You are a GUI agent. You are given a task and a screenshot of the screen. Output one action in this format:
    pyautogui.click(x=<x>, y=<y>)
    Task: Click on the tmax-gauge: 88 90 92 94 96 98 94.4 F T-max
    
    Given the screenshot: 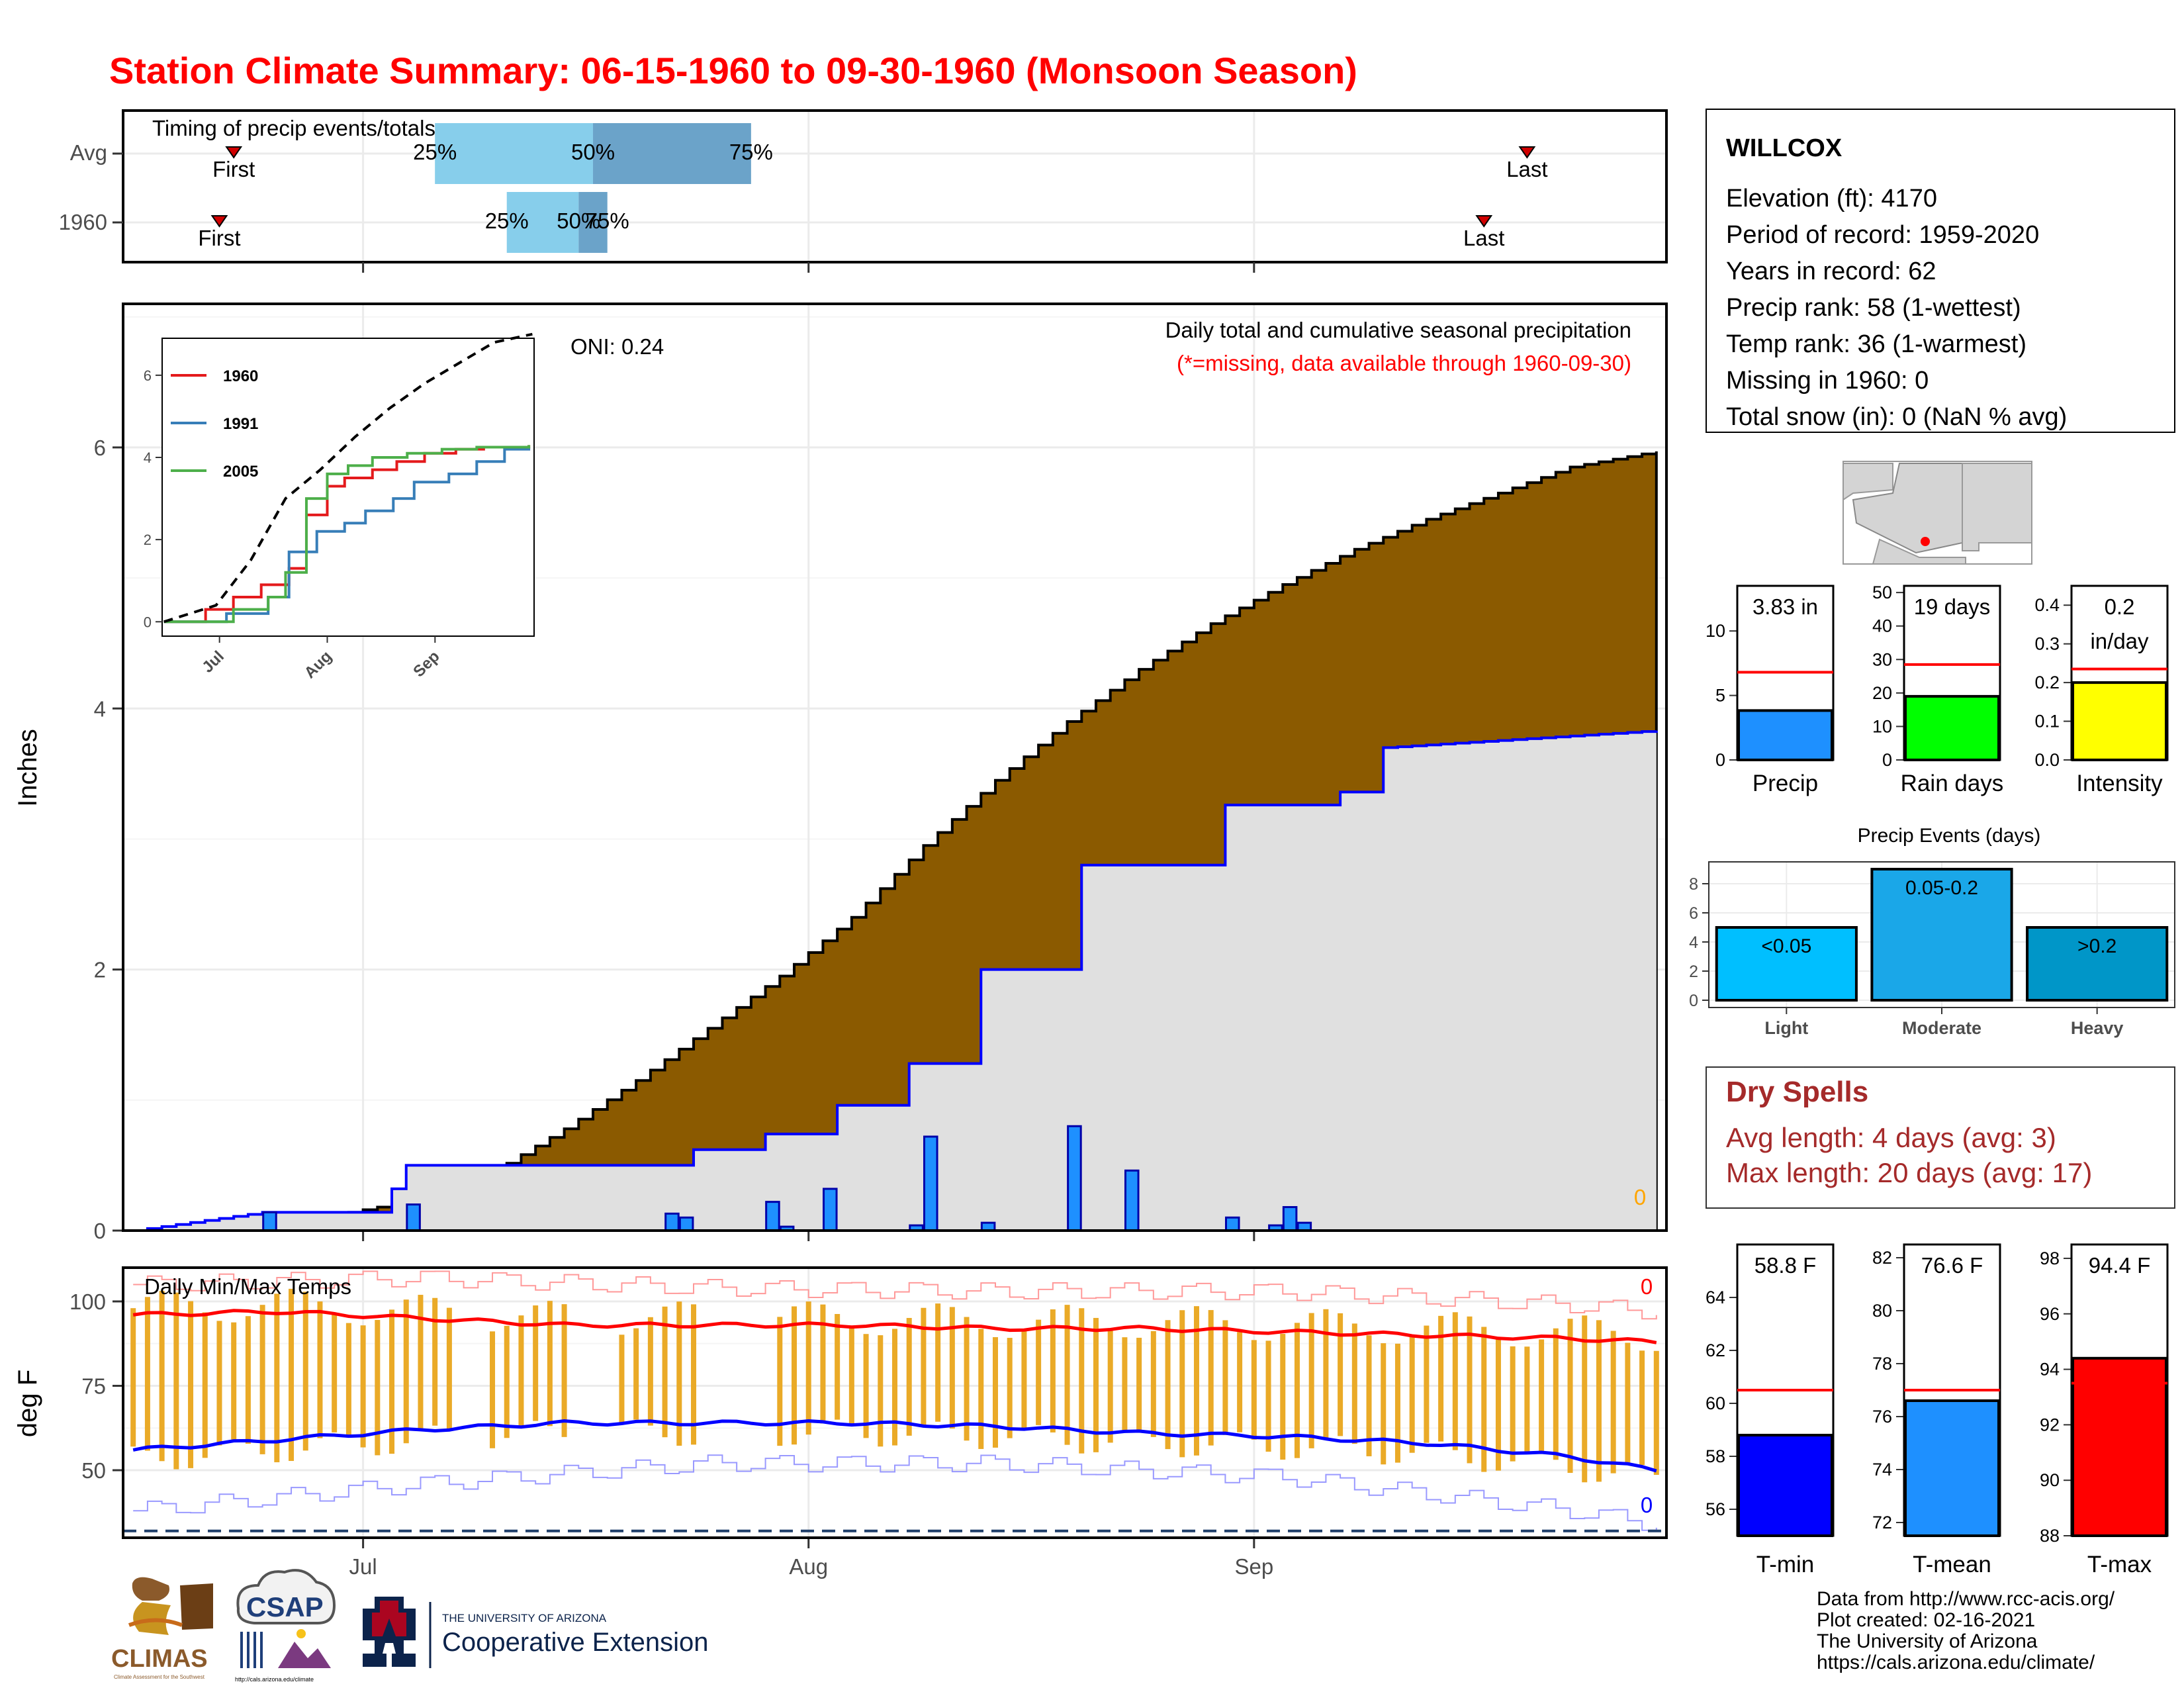 What is the action you would take?
    pyautogui.click(x=2104, y=1410)
    